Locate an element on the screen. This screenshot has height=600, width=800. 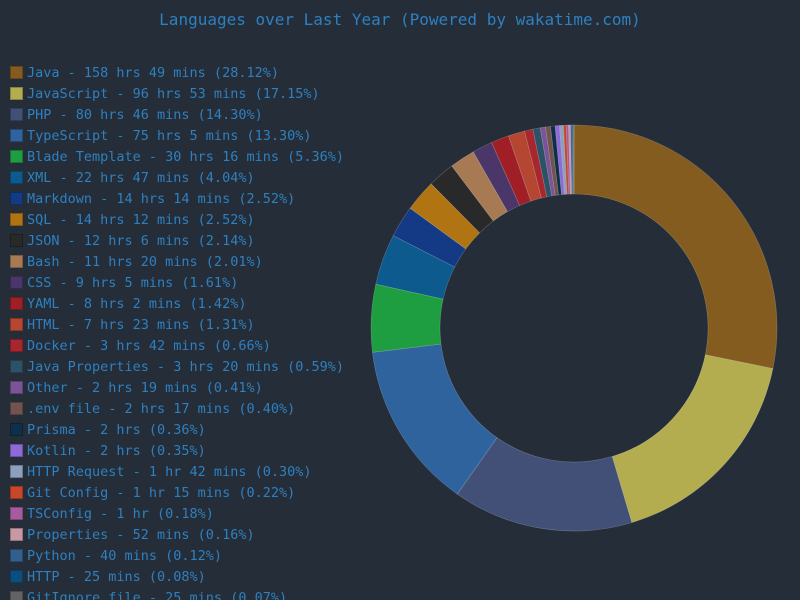
legend-item: Markdown - 14 hrs 14 mins (2.52%) is located at coordinates (177, 198).